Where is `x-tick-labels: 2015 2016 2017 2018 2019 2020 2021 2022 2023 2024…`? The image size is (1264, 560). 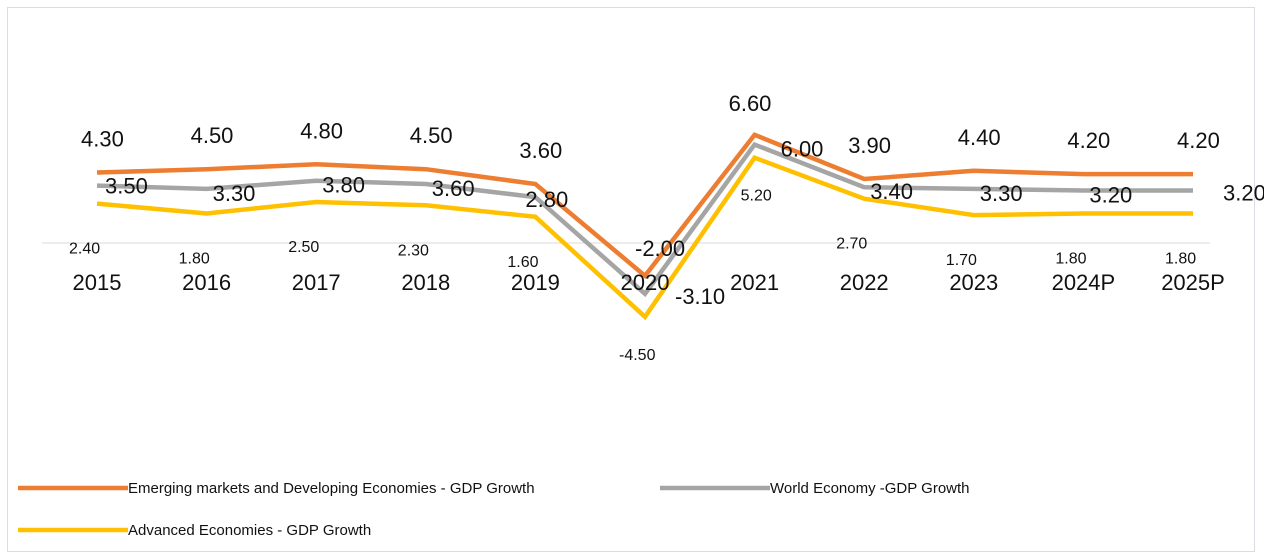
x-tick-labels: 2015 2016 2017 2018 2019 2020 2021 2022 2023 2024… is located at coordinates (649, 282).